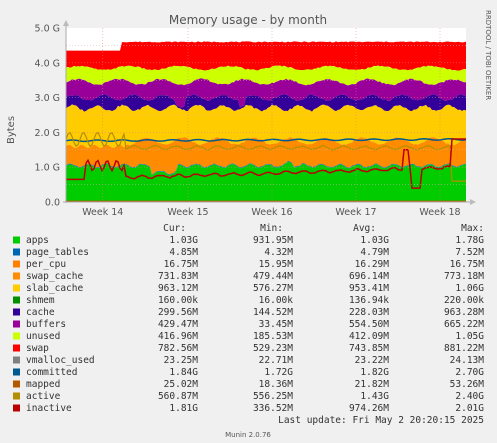  Describe the element at coordinates (467, 384) in the screenshot. I see `legend-max: 53.26M` at that location.